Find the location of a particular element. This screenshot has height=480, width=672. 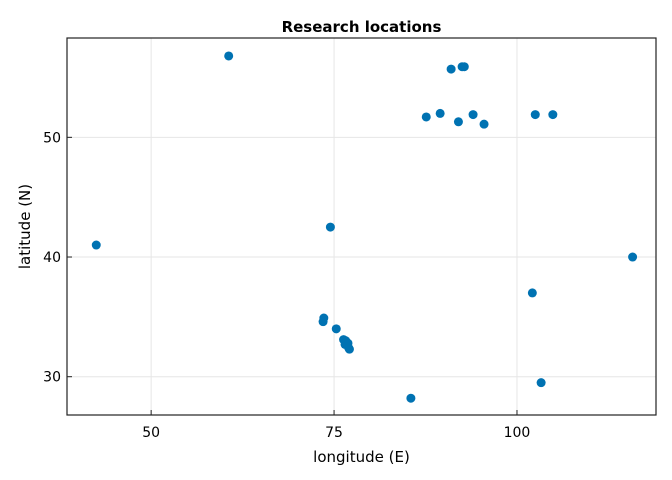

x-tick-label: 75 is located at coordinates (334, 433).